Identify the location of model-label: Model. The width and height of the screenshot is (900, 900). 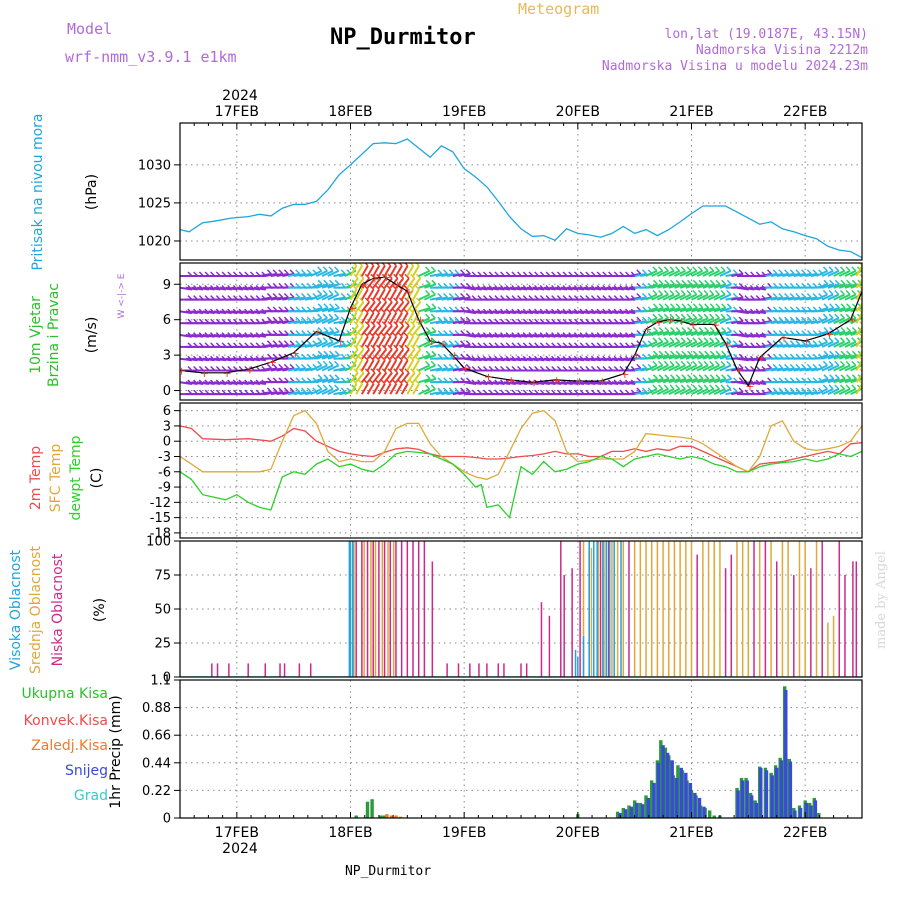
(89, 29).